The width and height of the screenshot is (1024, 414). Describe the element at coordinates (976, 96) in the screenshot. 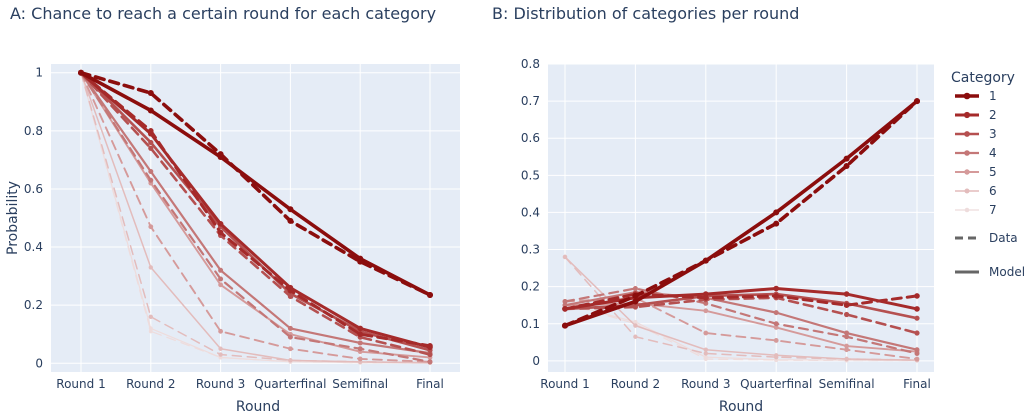

I see `legend-item-category-1: 1` at that location.